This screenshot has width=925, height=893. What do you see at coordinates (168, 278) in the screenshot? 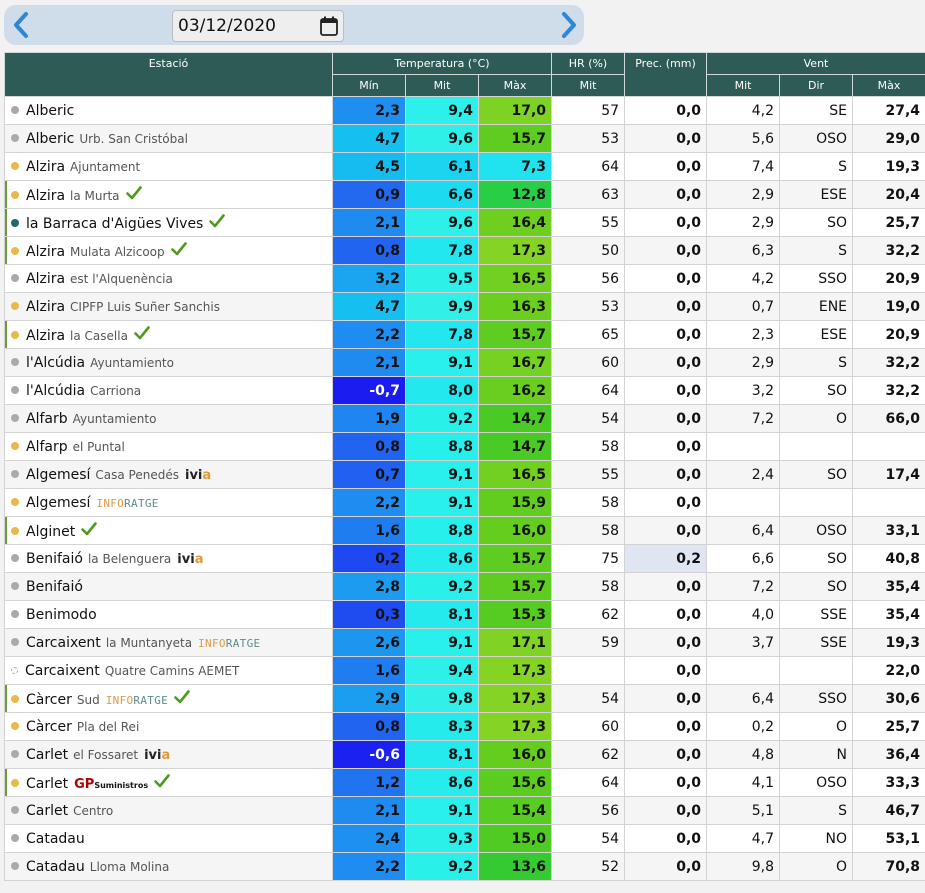
I see `station-name-cell: Alzira est l'Alquenència` at bounding box center [168, 278].